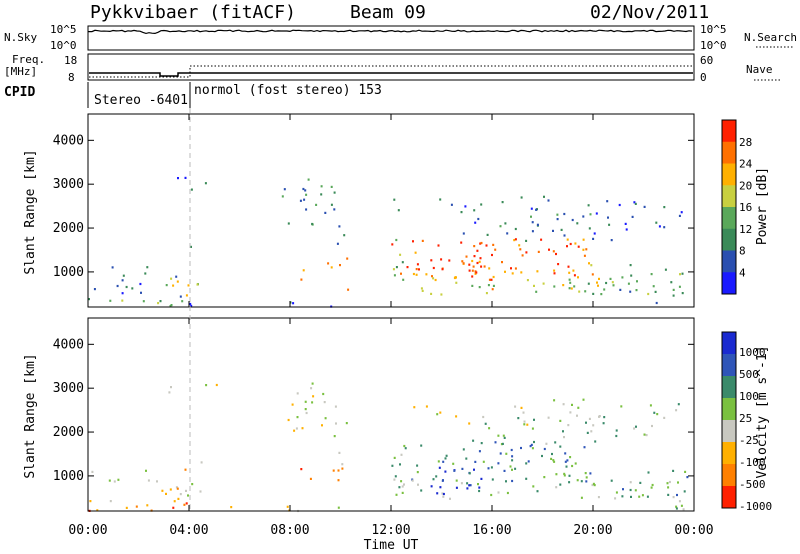  Describe the element at coordinates (755, 506) in the screenshot. I see `colorbar-tick-label: -1000` at that location.